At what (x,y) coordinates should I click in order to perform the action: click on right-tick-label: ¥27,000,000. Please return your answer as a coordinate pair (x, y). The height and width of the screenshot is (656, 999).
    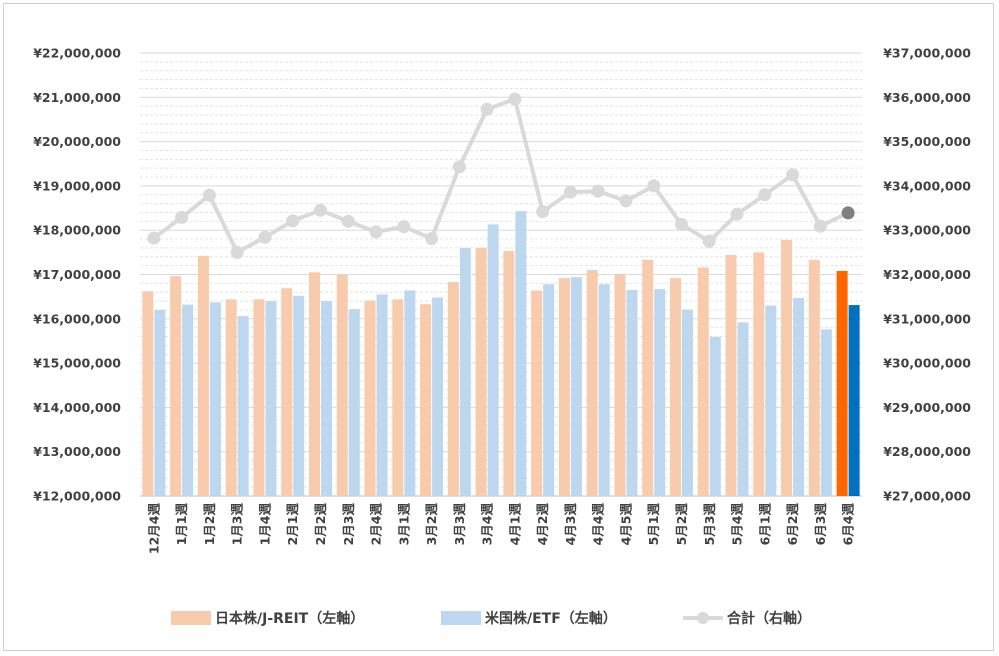
    Looking at the image, I should click on (927, 496).